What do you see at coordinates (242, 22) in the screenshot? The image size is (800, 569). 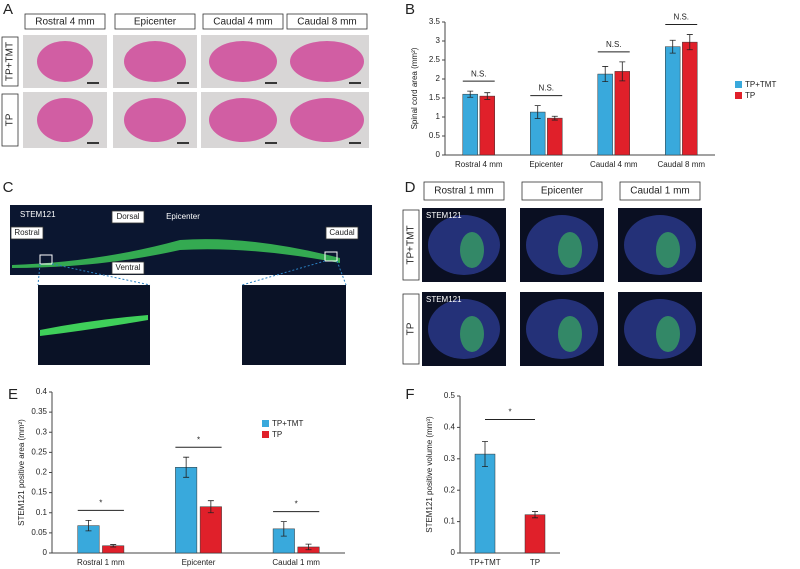 I see `column-label: Caudal 4 mm` at bounding box center [242, 22].